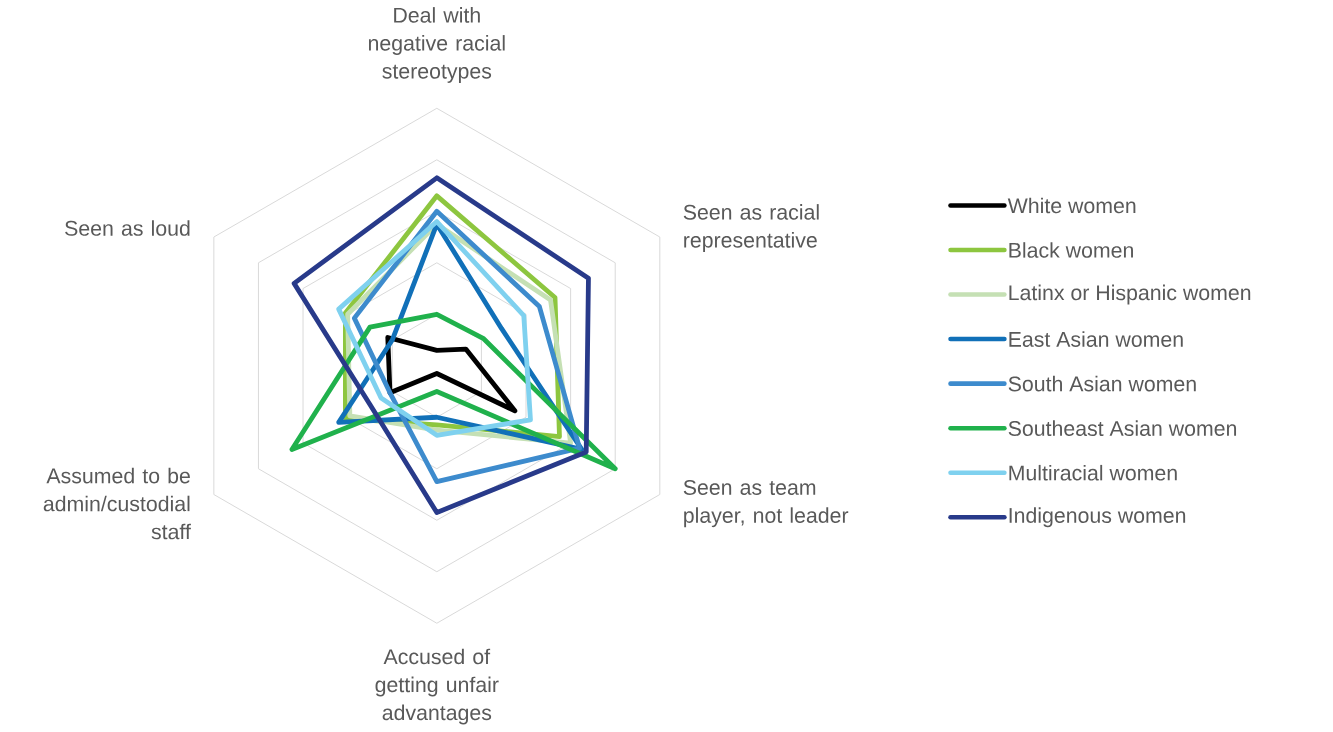 The width and height of the screenshot is (1333, 732). What do you see at coordinates (117, 503) in the screenshot?
I see `spoke-label: Assumed to be admin/custodial staff` at bounding box center [117, 503].